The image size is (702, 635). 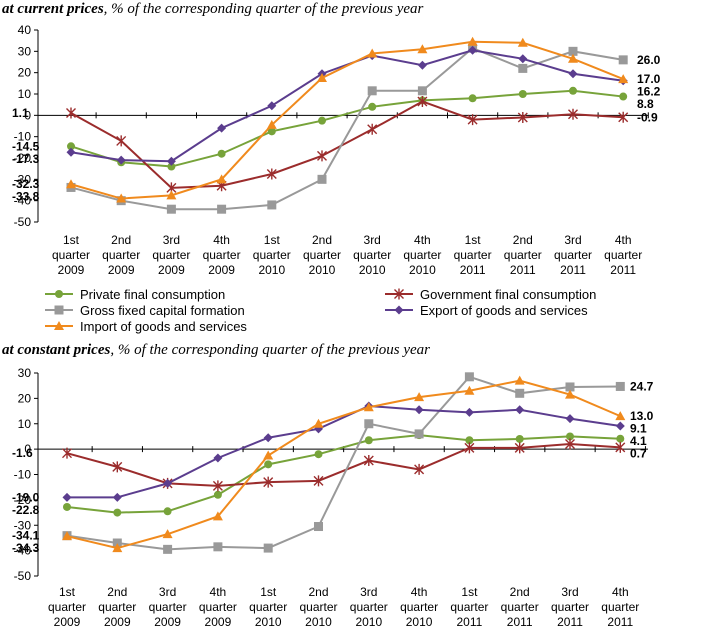 I want to click on x-tick-label-2: 1st quarter 2011, so click(x=469, y=607).